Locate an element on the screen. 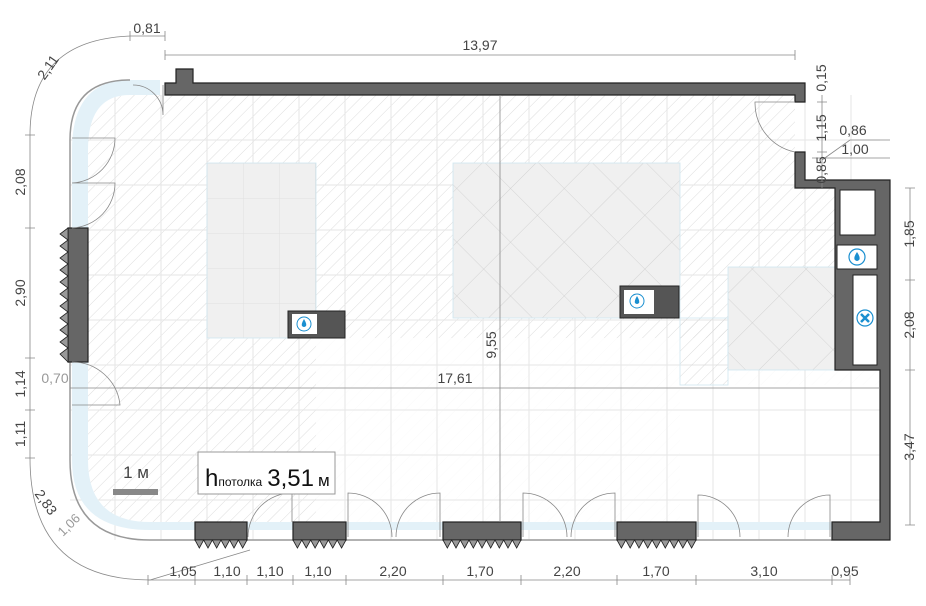  zone-hatched-ext is located at coordinates (704, 351).